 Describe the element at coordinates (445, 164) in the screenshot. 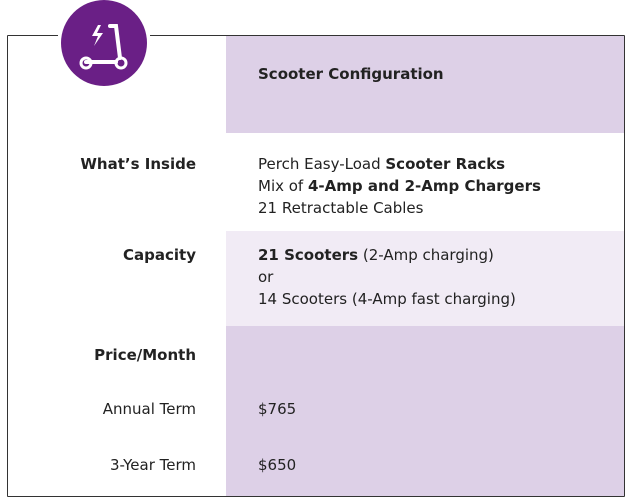

I see `value-text: Scooter Racks` at that location.